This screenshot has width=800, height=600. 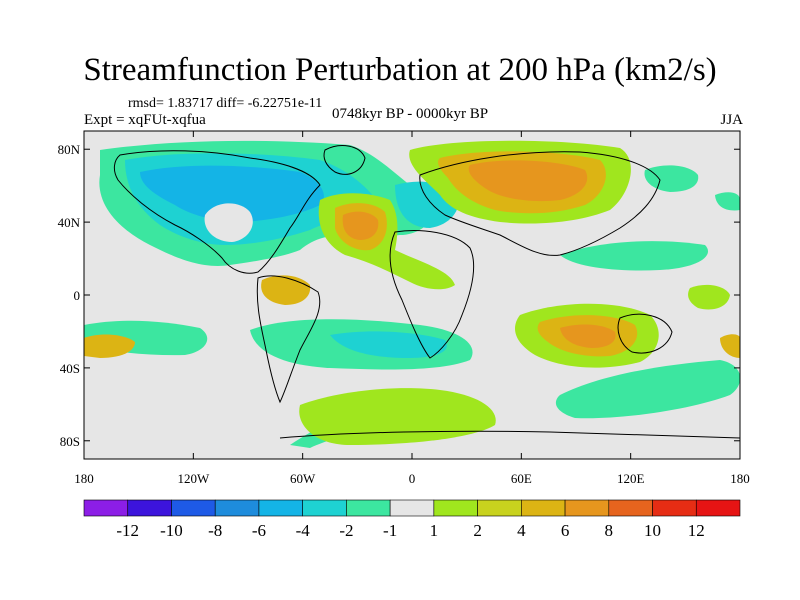 I want to click on colorbar-label: -2, so click(x=346, y=530).